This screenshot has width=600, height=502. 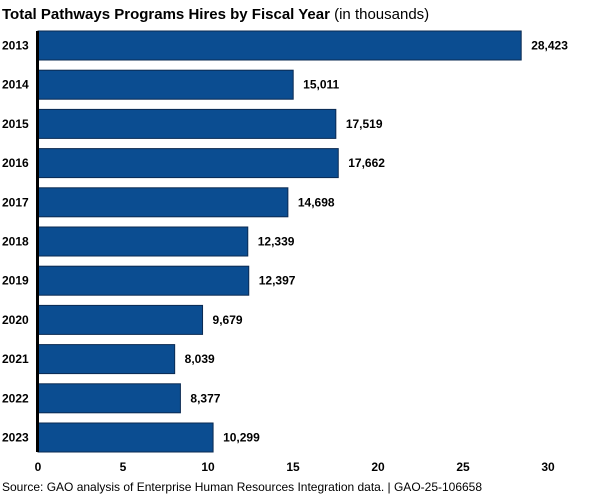 I want to click on y-tick-label: 2014, so click(x=15, y=85).